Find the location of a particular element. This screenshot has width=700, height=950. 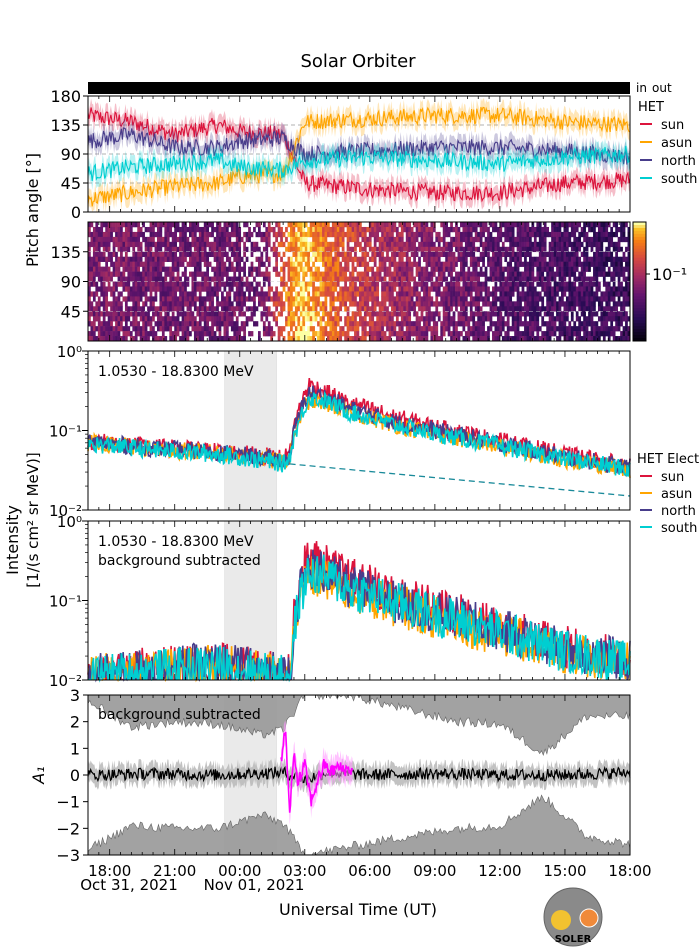

pa-line-north is located at coordinates (359, 146).